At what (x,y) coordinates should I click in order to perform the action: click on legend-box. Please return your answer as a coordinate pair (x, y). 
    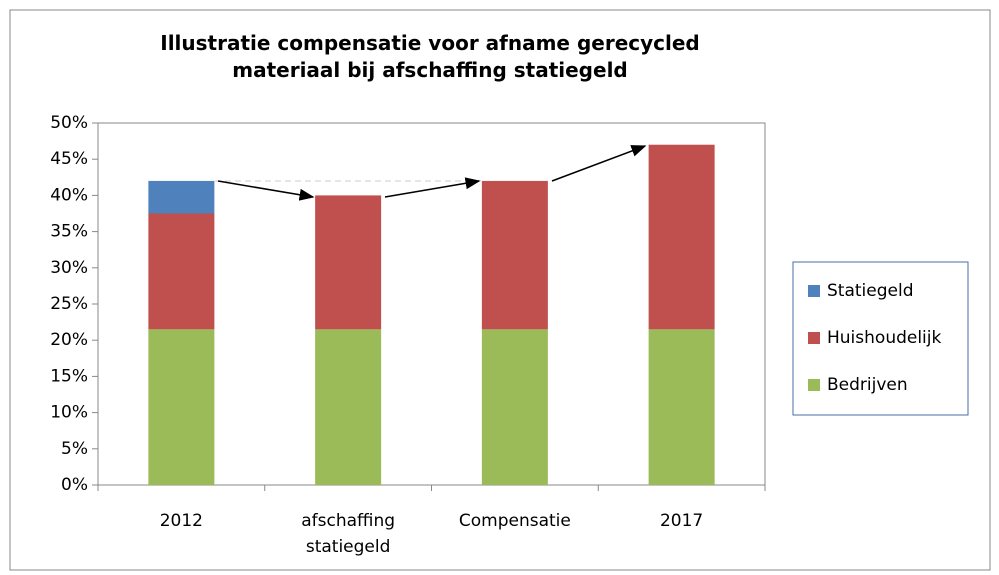
    Looking at the image, I should click on (880, 338).